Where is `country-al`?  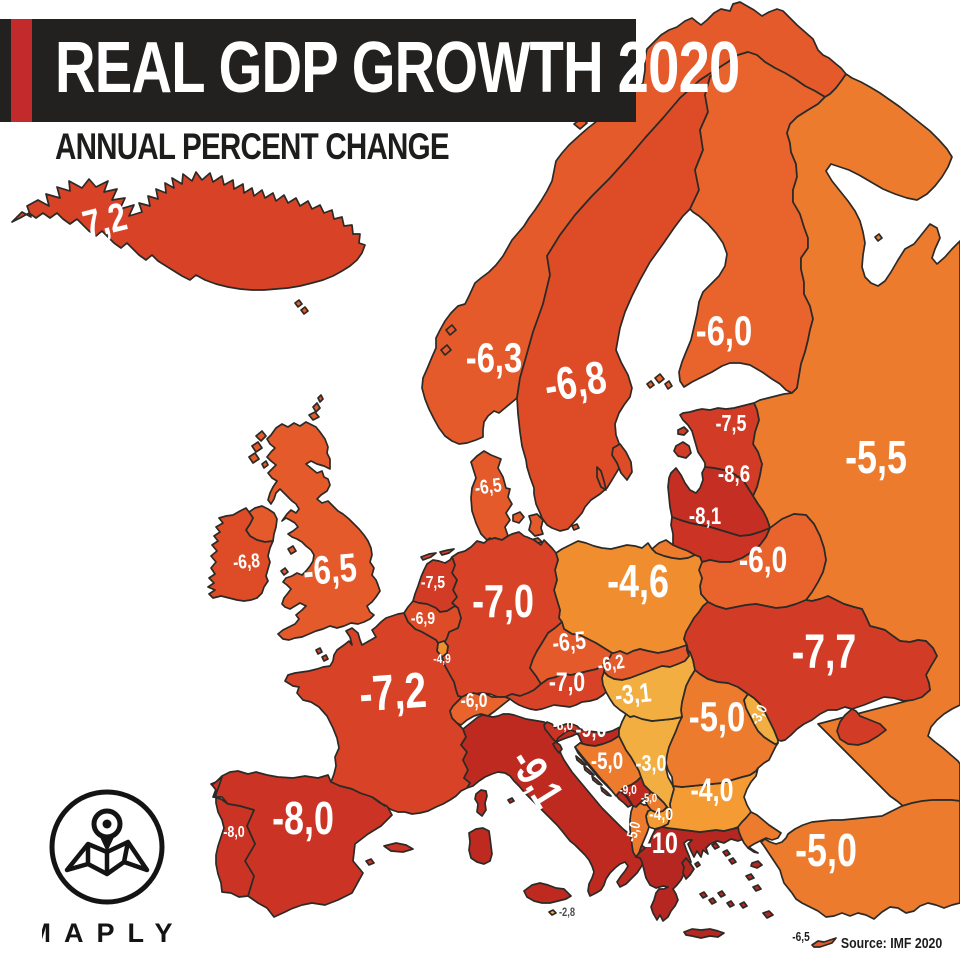
country-al is located at coordinates (640, 830).